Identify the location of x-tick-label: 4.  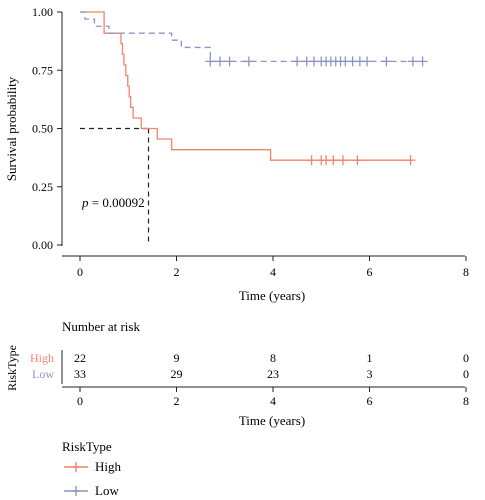
(273, 272).